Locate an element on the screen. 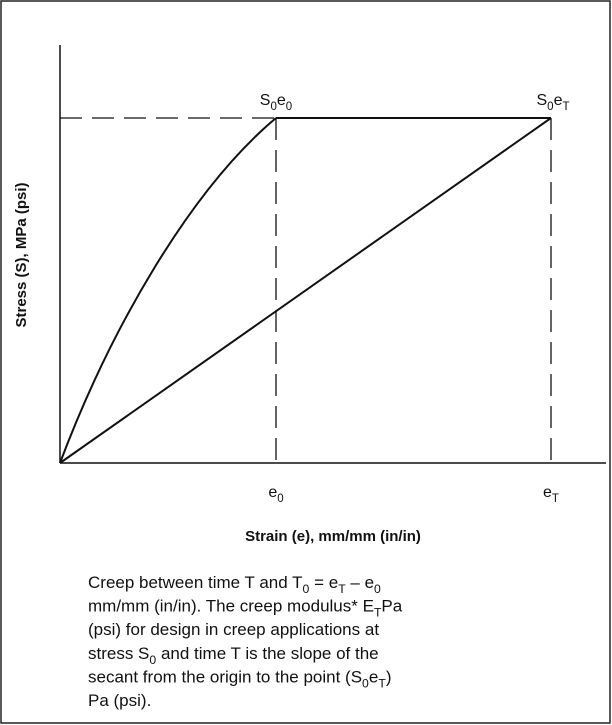 The width and height of the screenshot is (612, 725). caption-line: Creep between time T and T0 = eT – e0 is located at coordinates (234, 584).